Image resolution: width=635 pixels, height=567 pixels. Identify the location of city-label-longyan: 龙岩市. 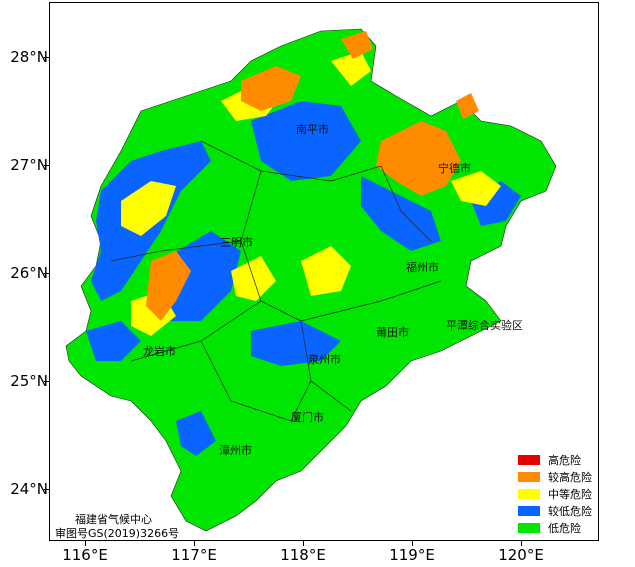
(159, 351).